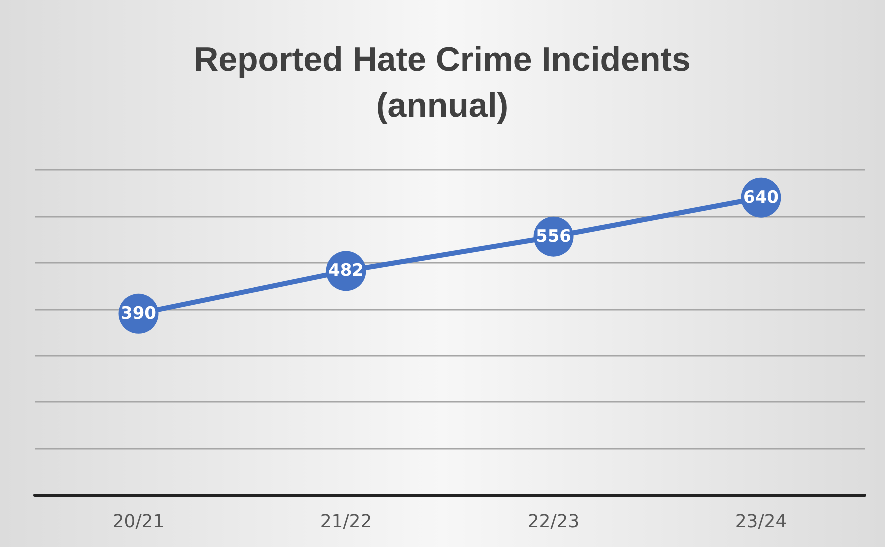 This screenshot has height=547, width=885. What do you see at coordinates (762, 198) in the screenshot?
I see `data-label: 640` at bounding box center [762, 198].